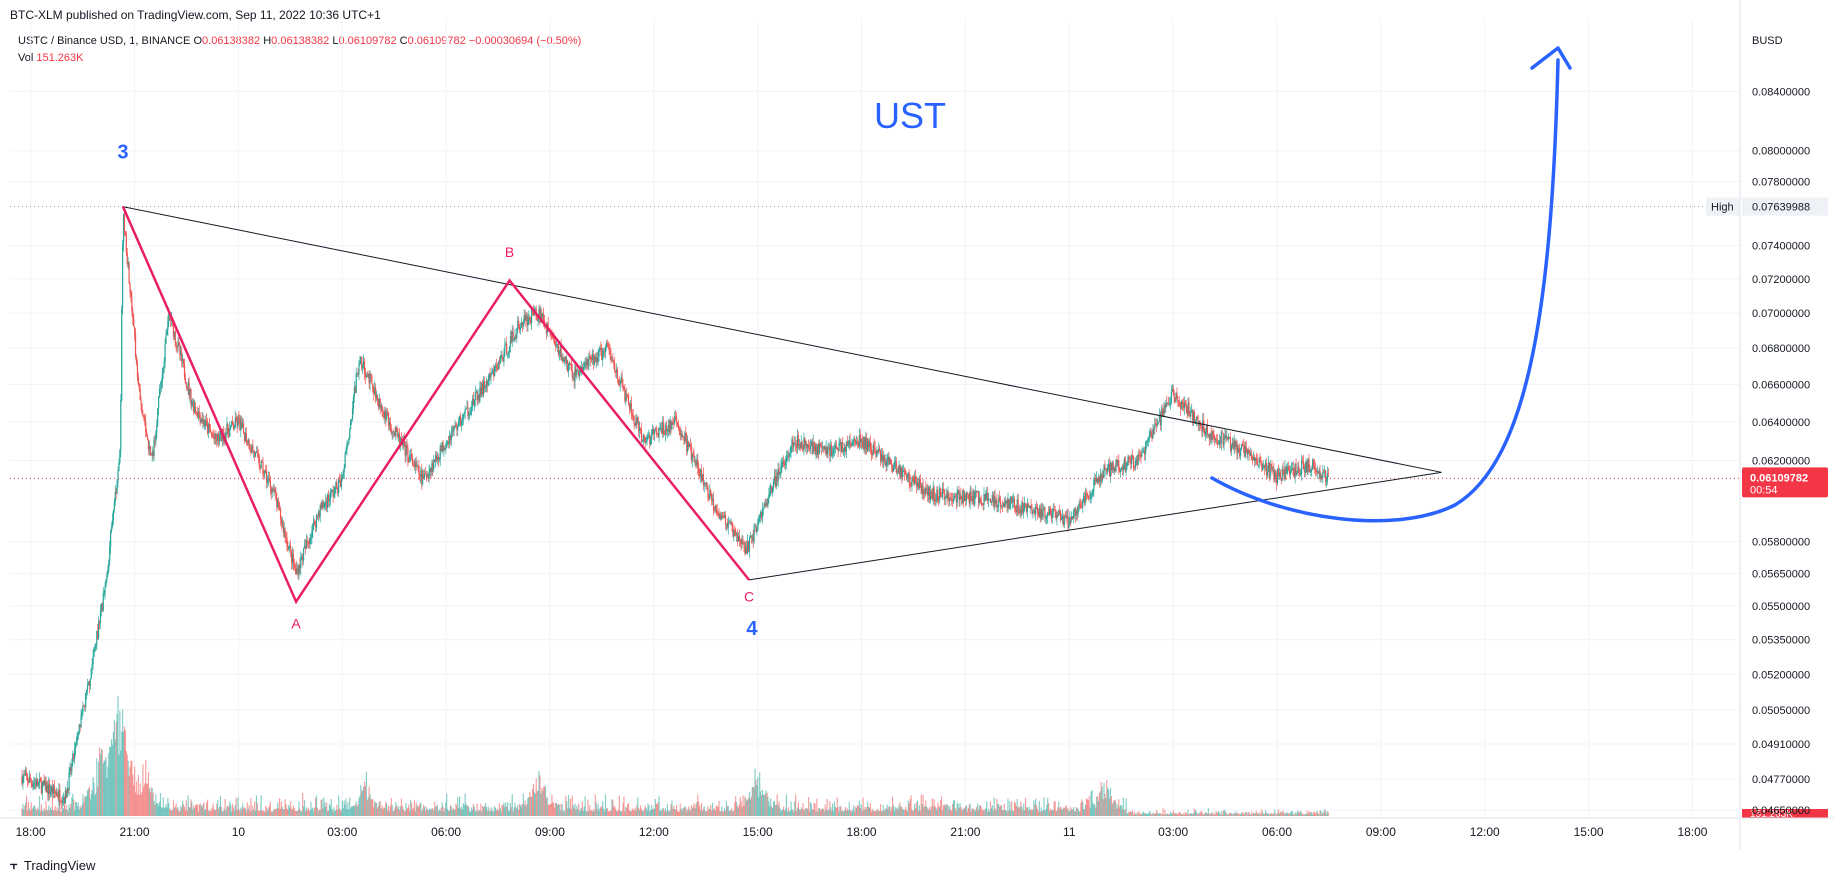 Image resolution: width=1834 pixels, height=882 pixels. What do you see at coordinates (26, 58) in the screenshot?
I see `volume-label: Vol` at bounding box center [26, 58].